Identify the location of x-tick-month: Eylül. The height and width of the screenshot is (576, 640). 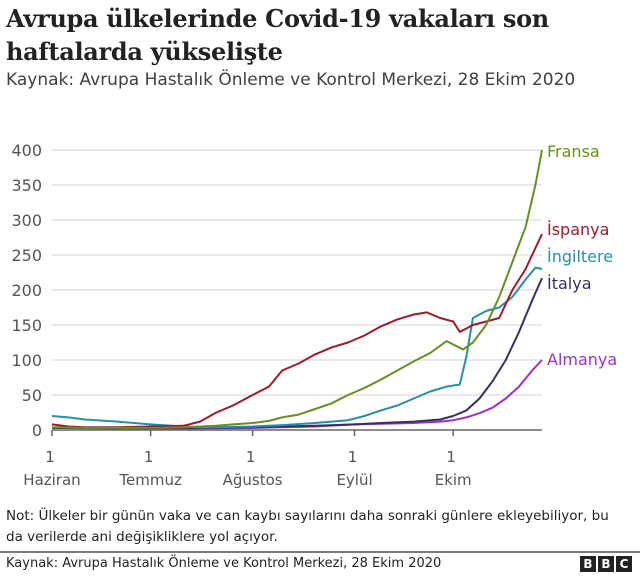
(354, 480).